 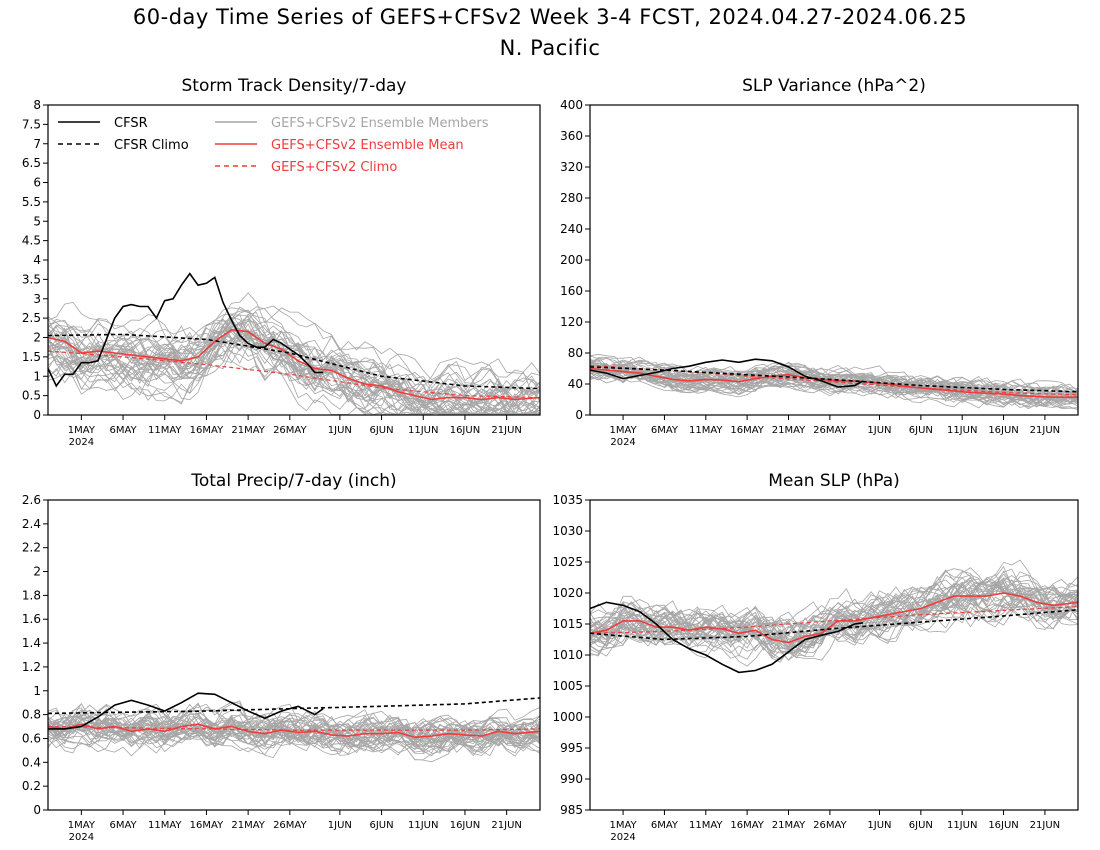 I want to click on y-tick-label: 8, so click(x=37, y=105).